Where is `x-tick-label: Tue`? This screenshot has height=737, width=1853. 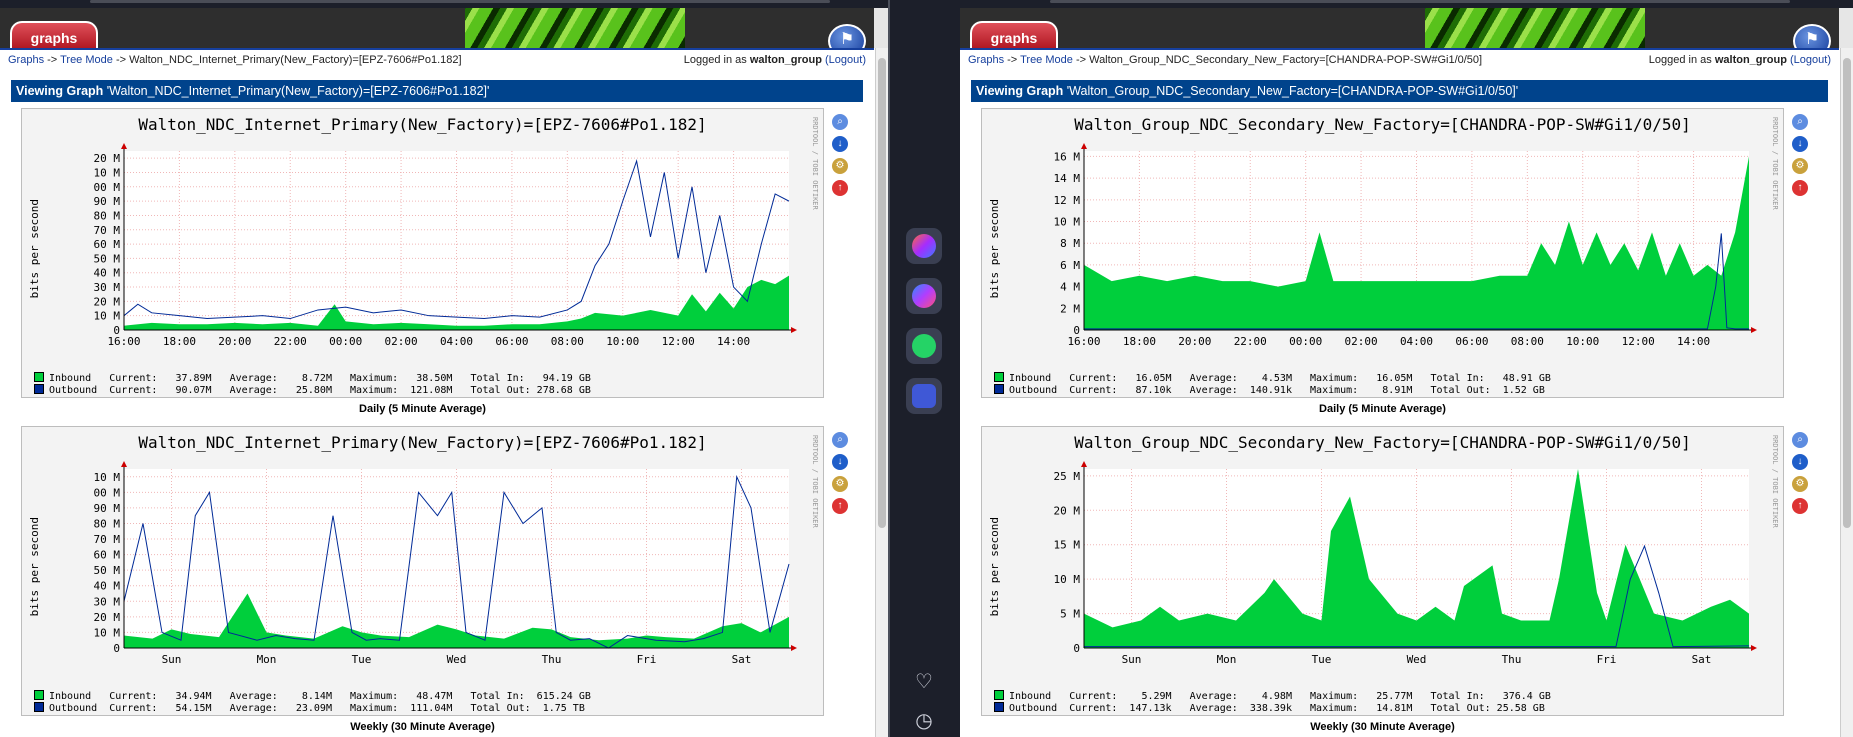
x-tick-label: Tue is located at coordinates (362, 659).